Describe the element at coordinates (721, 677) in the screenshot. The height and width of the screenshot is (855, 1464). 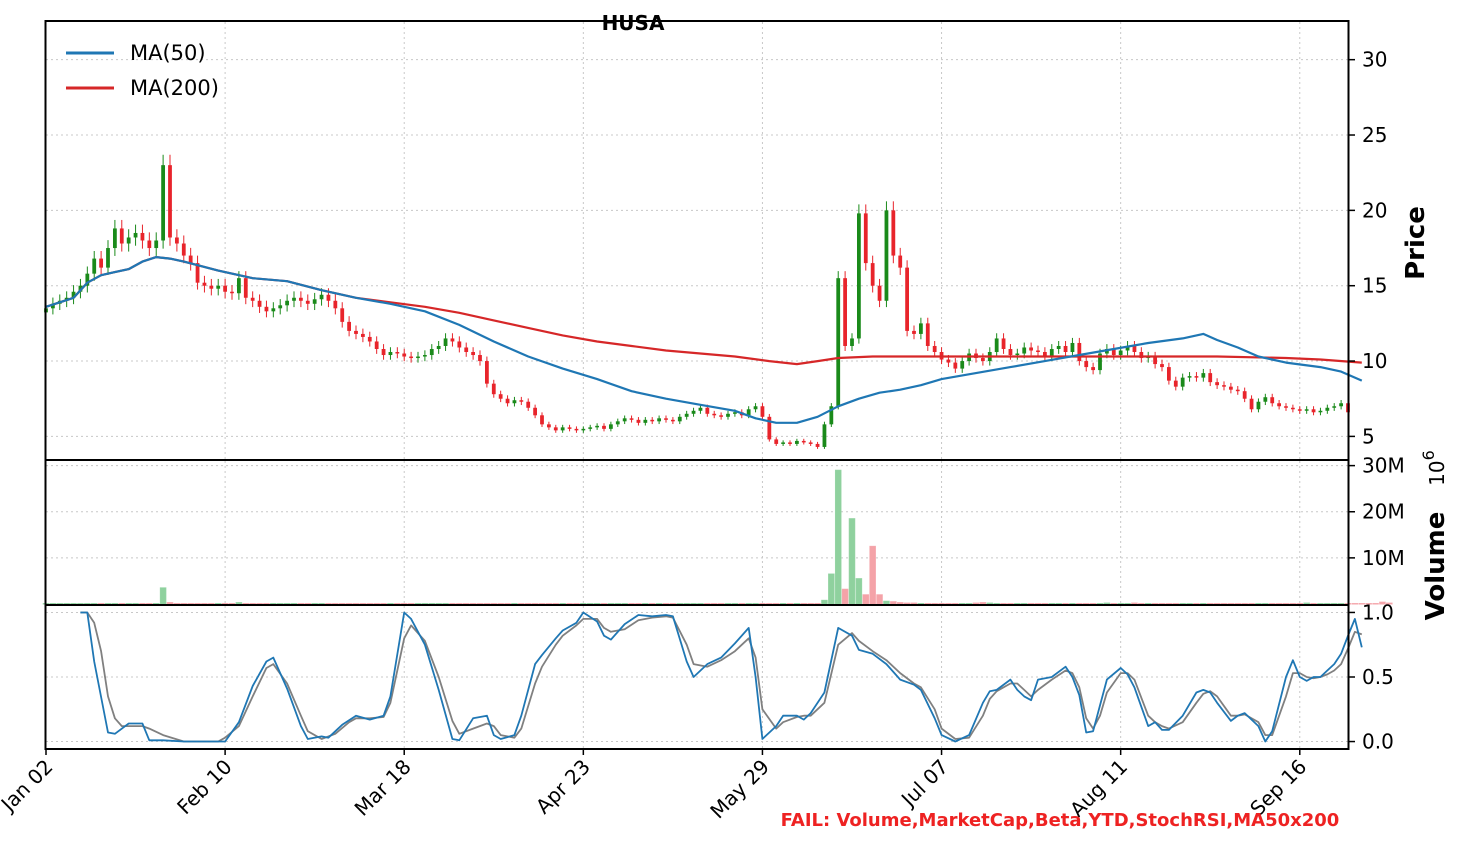
I see `stoch-k-line` at that location.